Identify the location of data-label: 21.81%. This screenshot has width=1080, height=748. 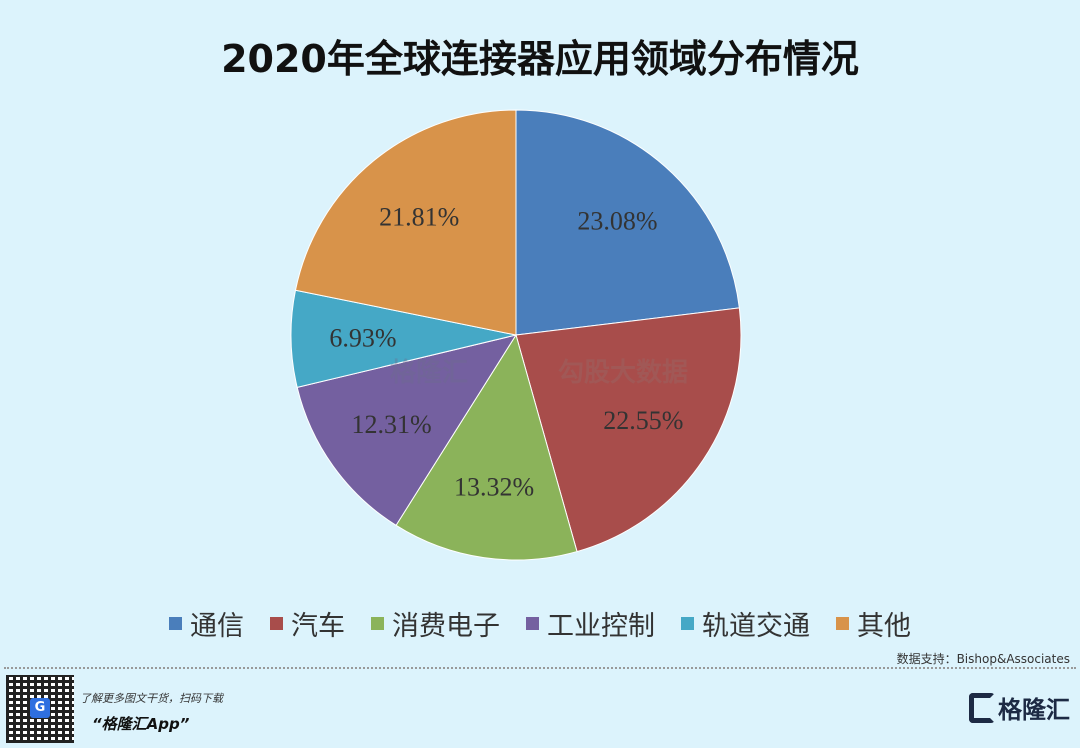
(419, 217).